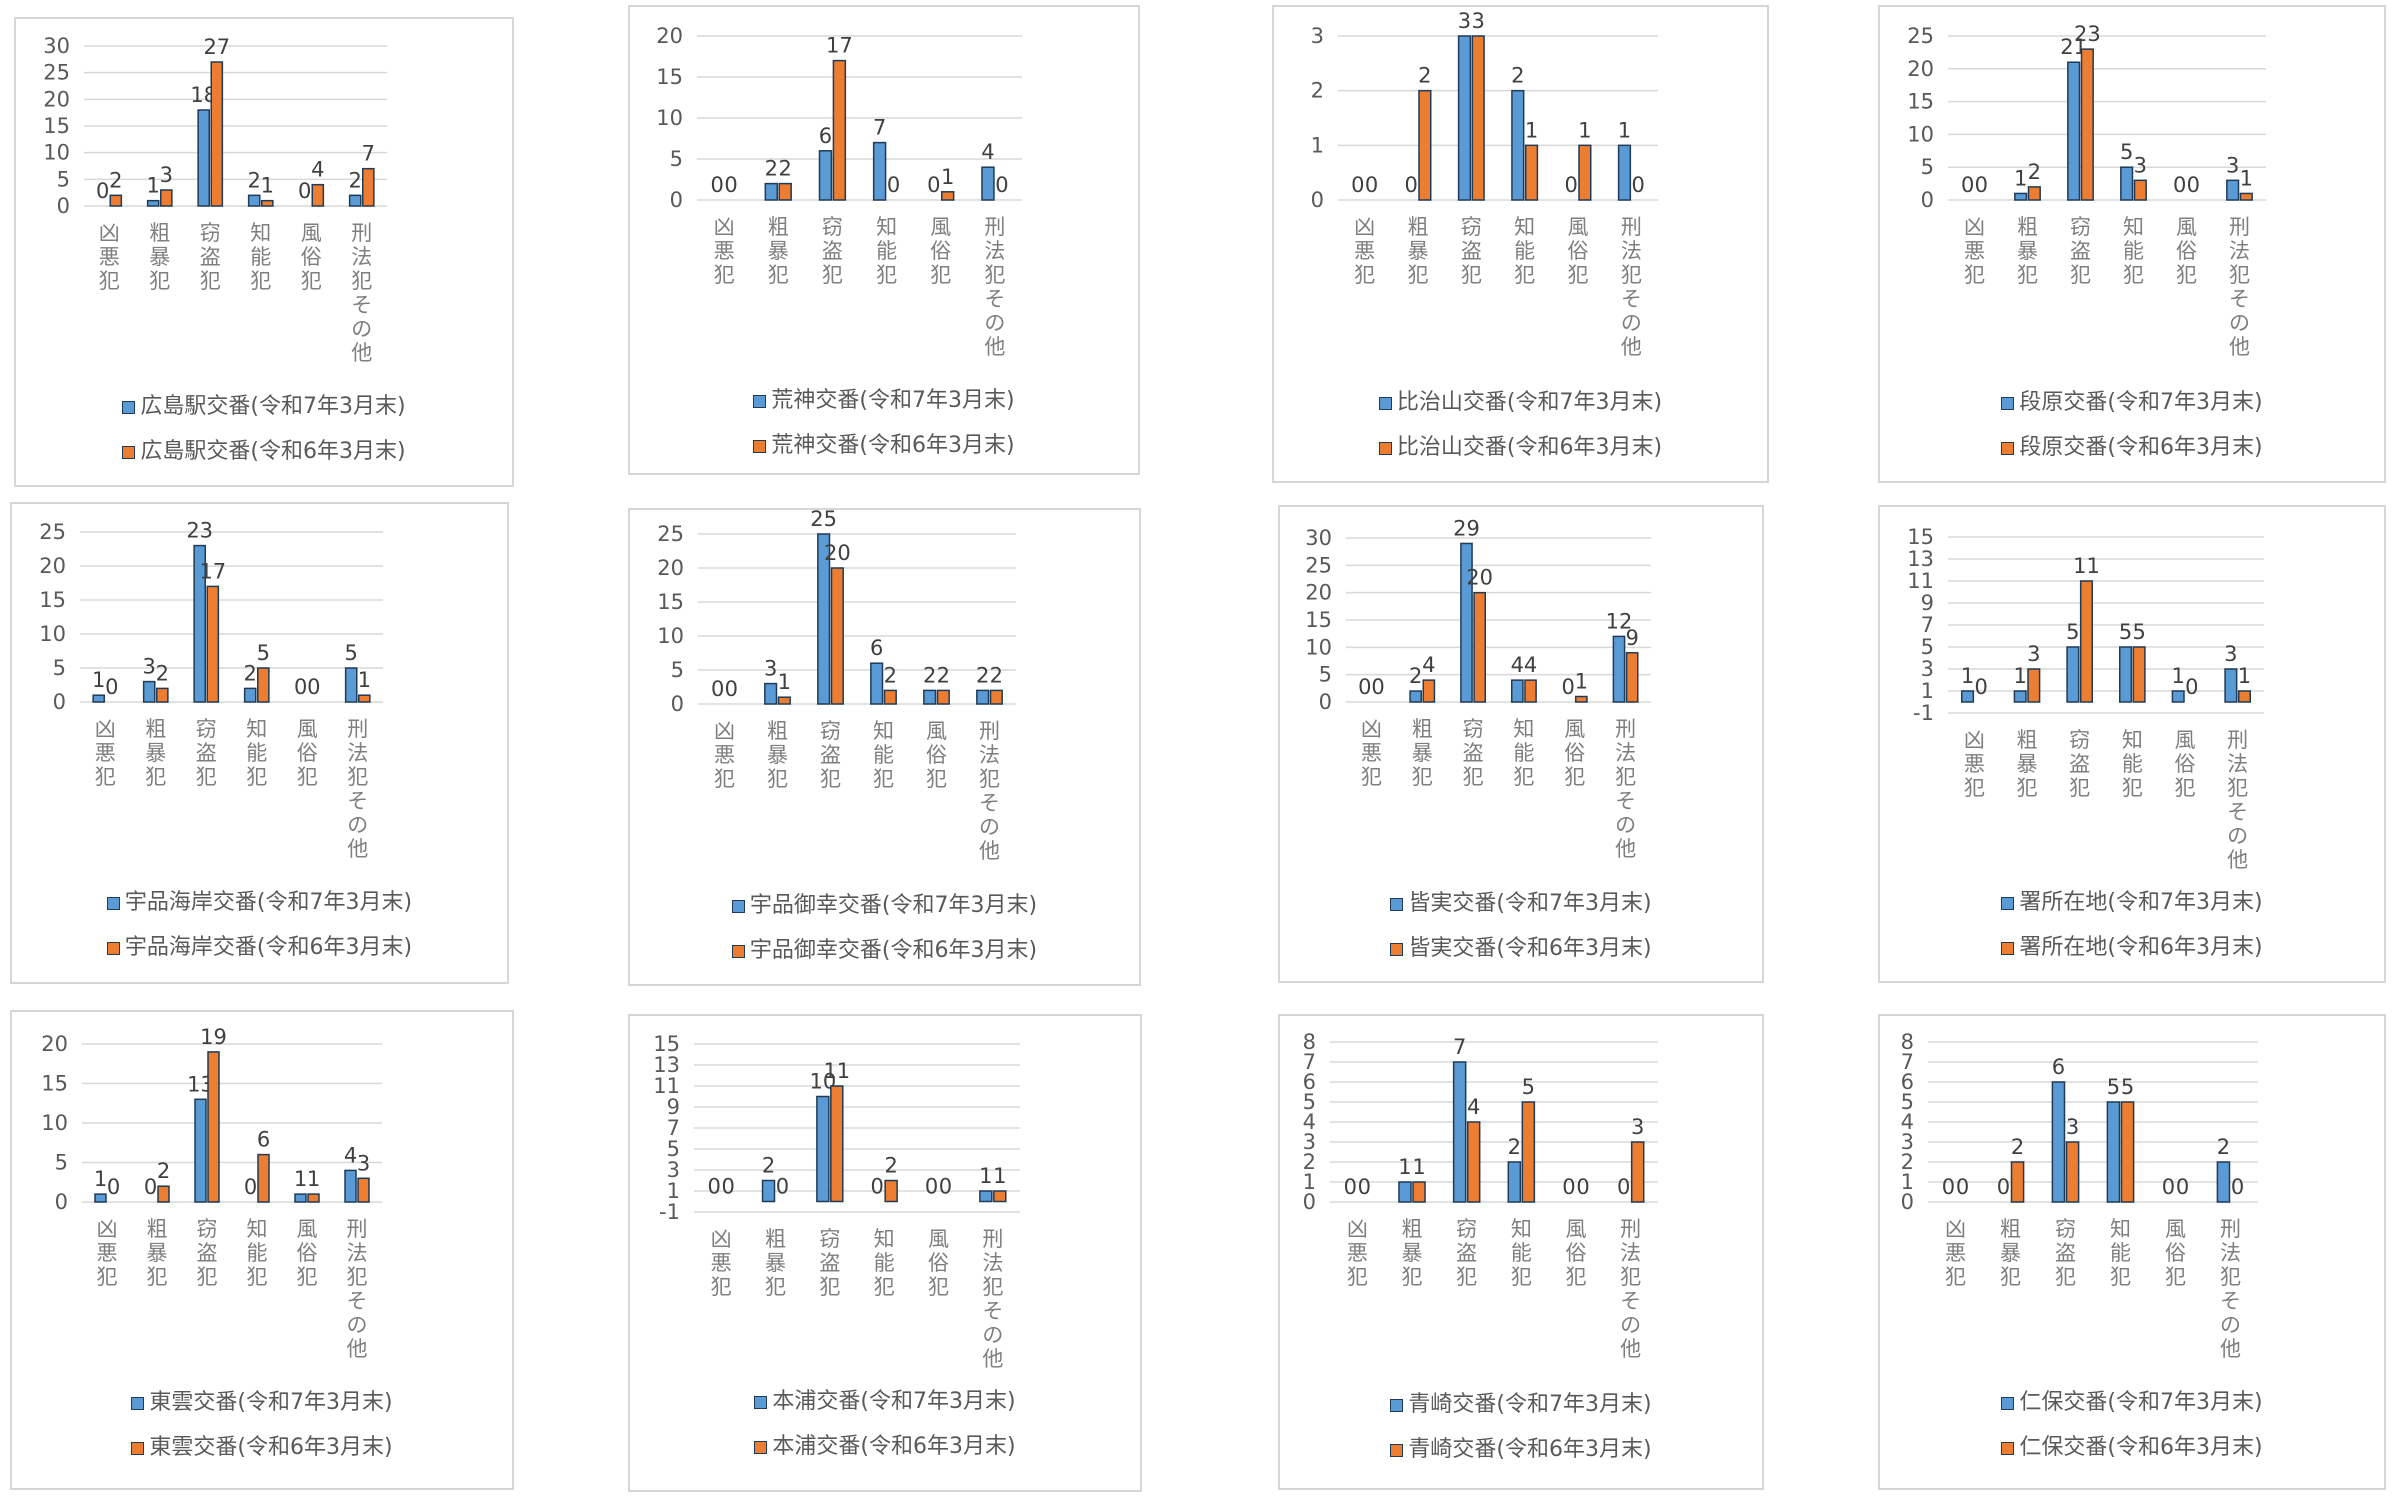  Describe the element at coordinates (884, 950) in the screenshot. I see `legend-item: 宇品御幸交番(令和6年3月末)` at that location.